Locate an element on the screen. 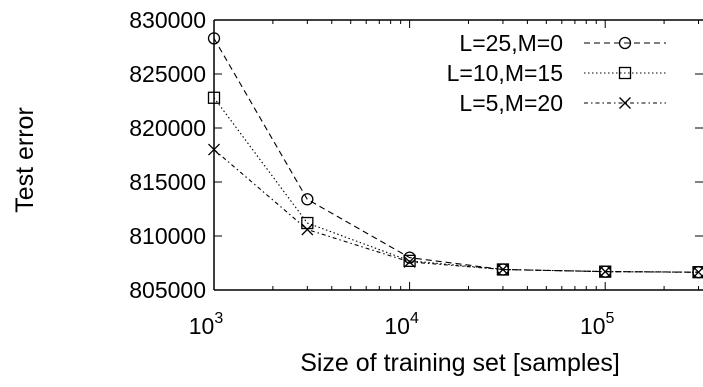  y-tick-label: 830000 is located at coordinates (167, 20).